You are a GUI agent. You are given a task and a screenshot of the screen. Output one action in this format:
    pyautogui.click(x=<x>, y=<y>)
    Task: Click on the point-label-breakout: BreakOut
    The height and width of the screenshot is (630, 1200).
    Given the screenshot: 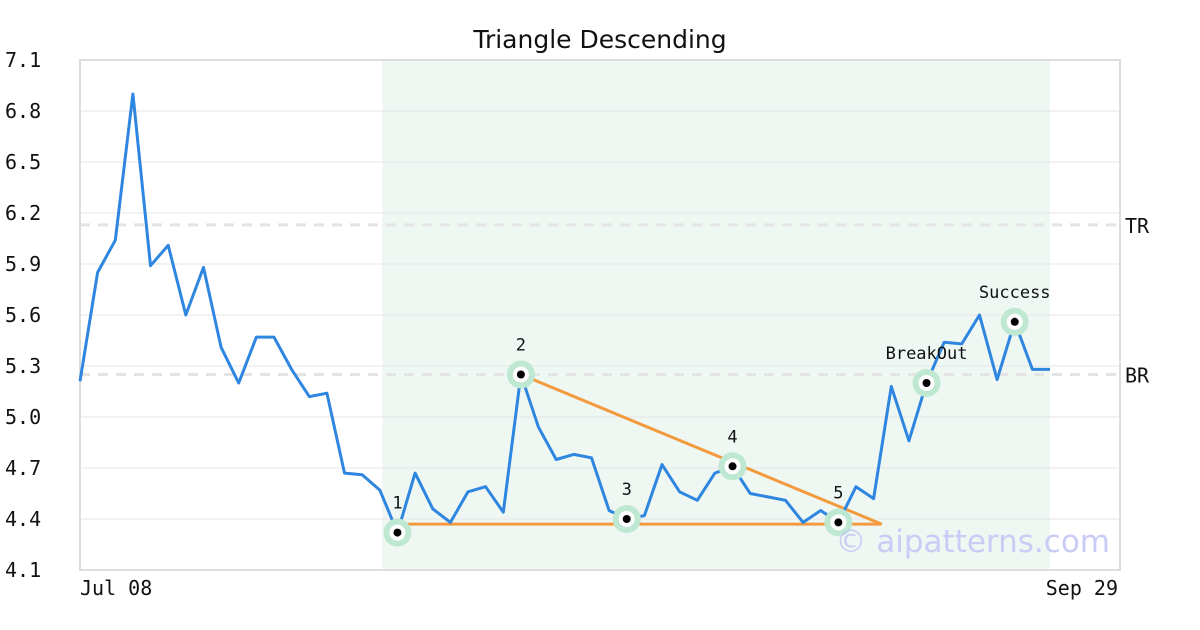 What is the action you would take?
    pyautogui.click(x=927, y=354)
    